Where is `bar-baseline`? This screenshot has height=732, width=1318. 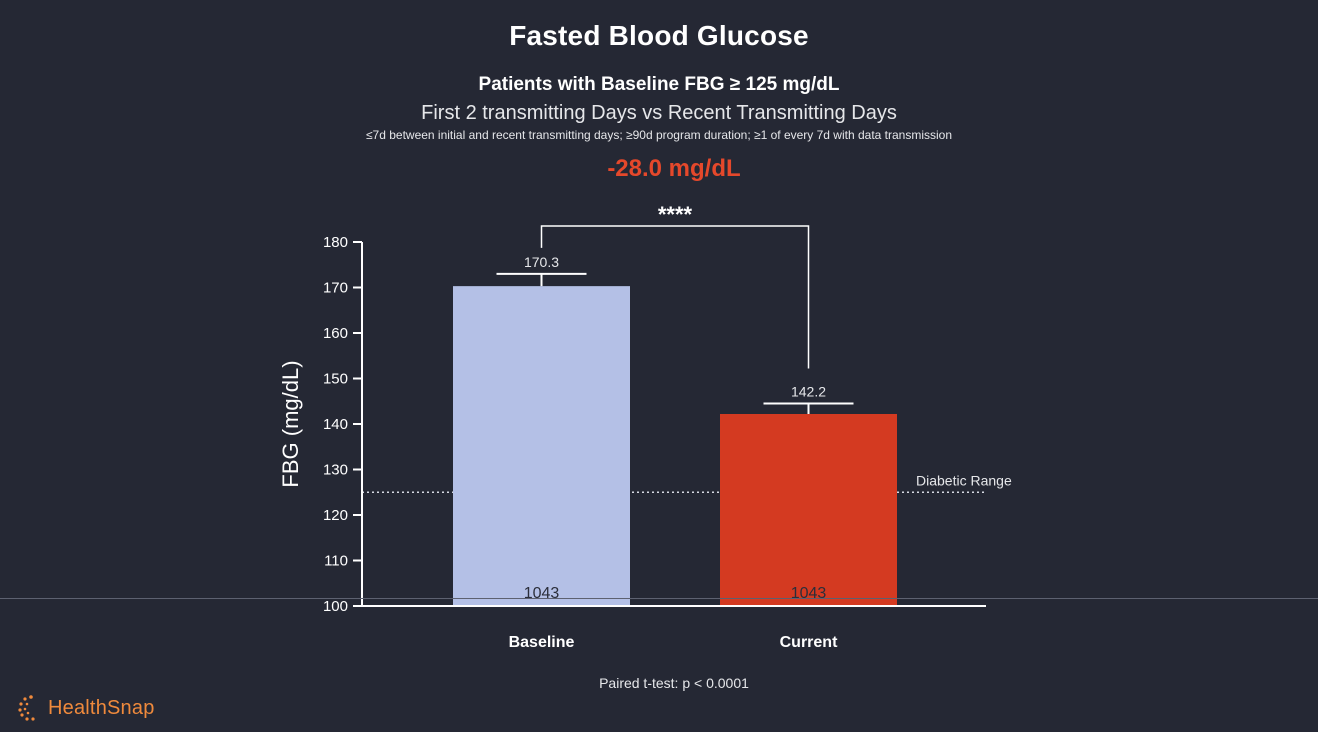 bar-baseline is located at coordinates (541, 446).